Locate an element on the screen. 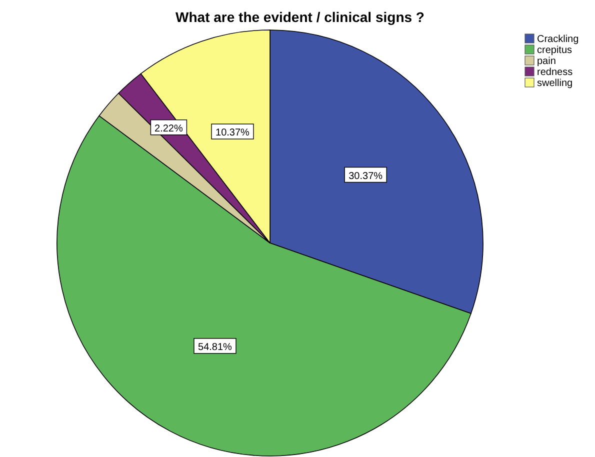 Image resolution: width=595 pixels, height=457 pixels. data-label: 54.81% is located at coordinates (215, 347).